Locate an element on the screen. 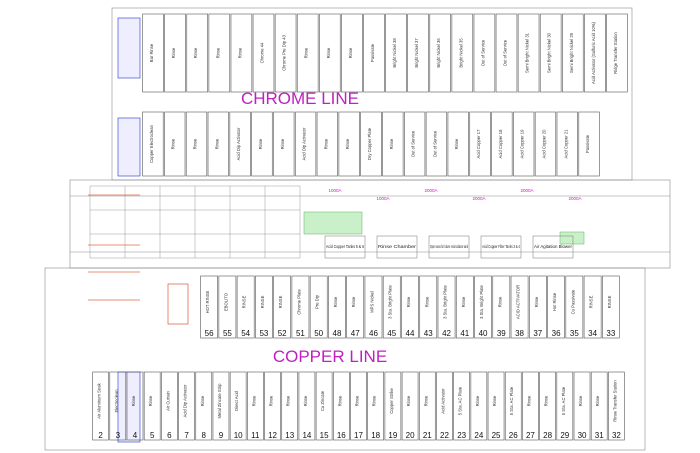 The height and width of the screenshot is (453, 700). tank-number: 25 is located at coordinates (496, 435).